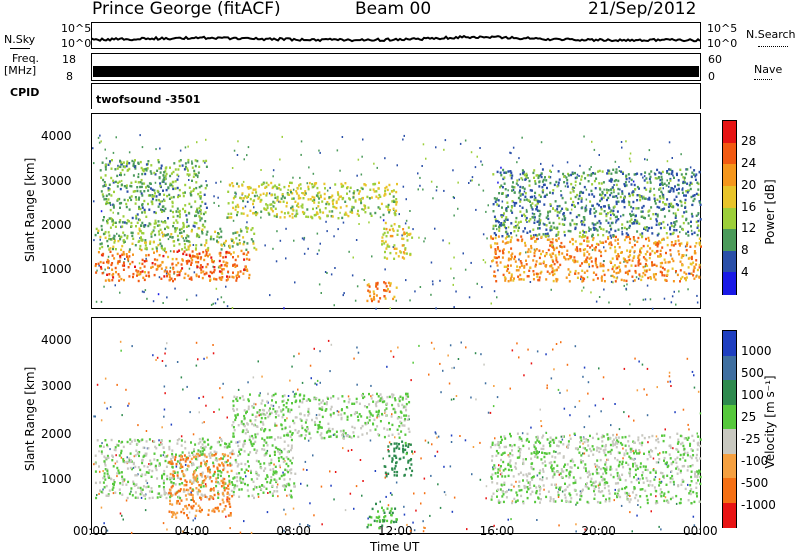 The height and width of the screenshot is (554, 800). I want to click on colorbar-segment, so click(729, 175).